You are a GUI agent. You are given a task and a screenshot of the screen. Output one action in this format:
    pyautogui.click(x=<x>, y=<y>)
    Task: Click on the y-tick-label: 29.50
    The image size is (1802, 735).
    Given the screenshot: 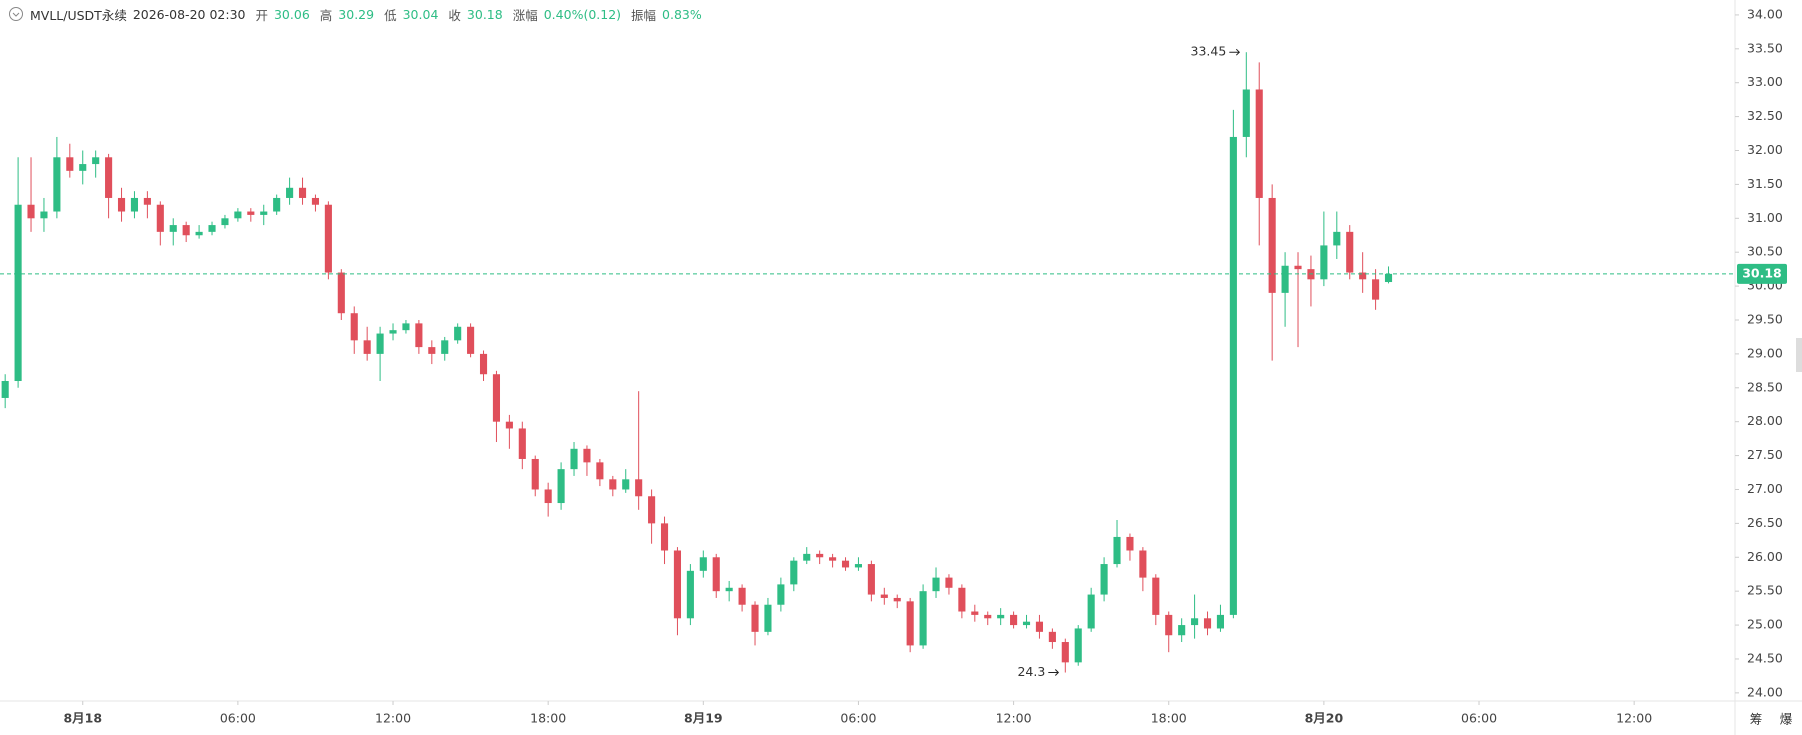 What is the action you would take?
    pyautogui.click(x=1765, y=318)
    